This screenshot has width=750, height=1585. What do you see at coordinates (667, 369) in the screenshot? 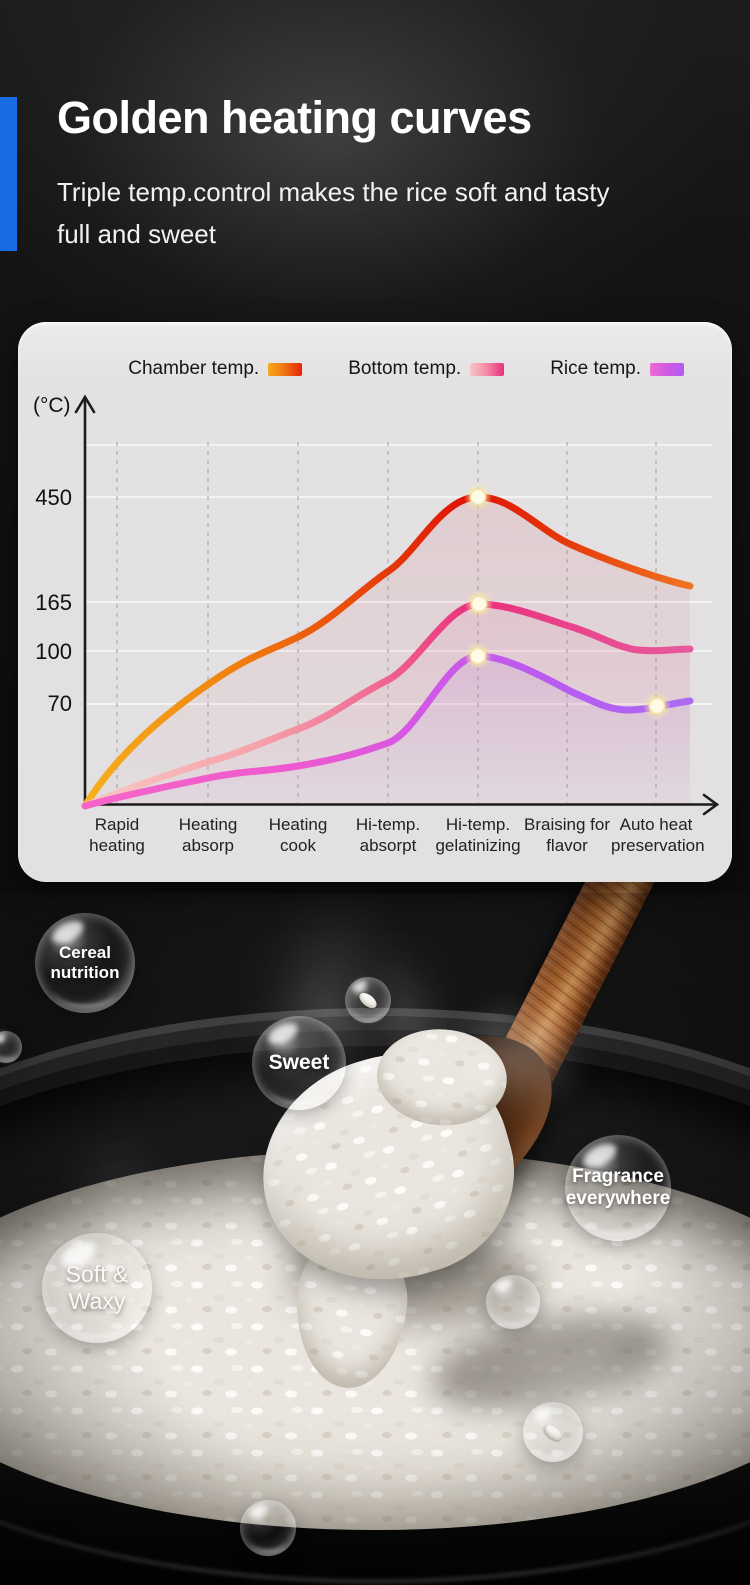
I see `legend-swatch-rice` at bounding box center [667, 369].